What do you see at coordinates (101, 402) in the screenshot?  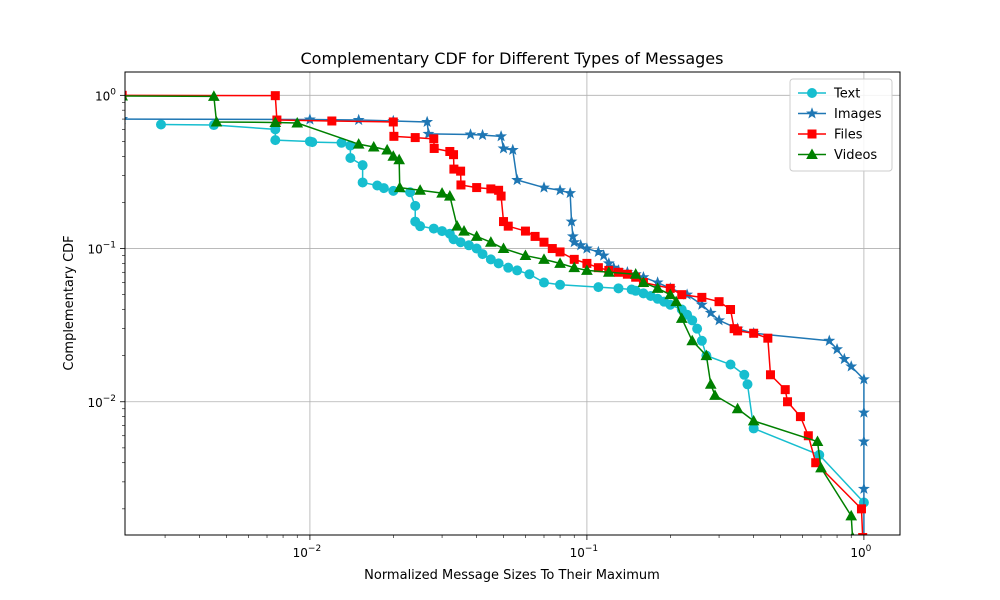 I see `y-tick-label: 10−2` at bounding box center [101, 402].